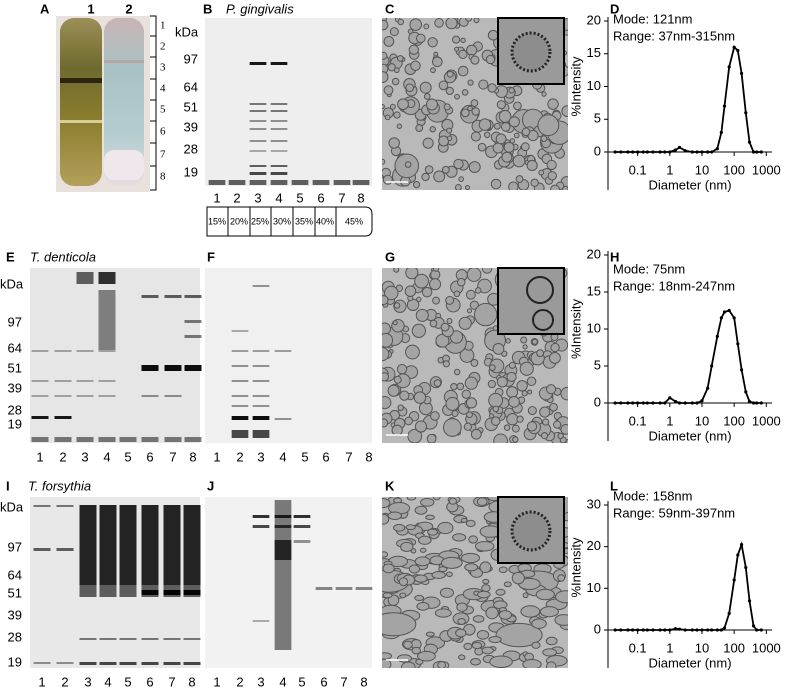 This screenshot has width=787, height=692. What do you see at coordinates (674, 512) in the screenshot?
I see `annotation: Range: 59nm-397nm` at bounding box center [674, 512].